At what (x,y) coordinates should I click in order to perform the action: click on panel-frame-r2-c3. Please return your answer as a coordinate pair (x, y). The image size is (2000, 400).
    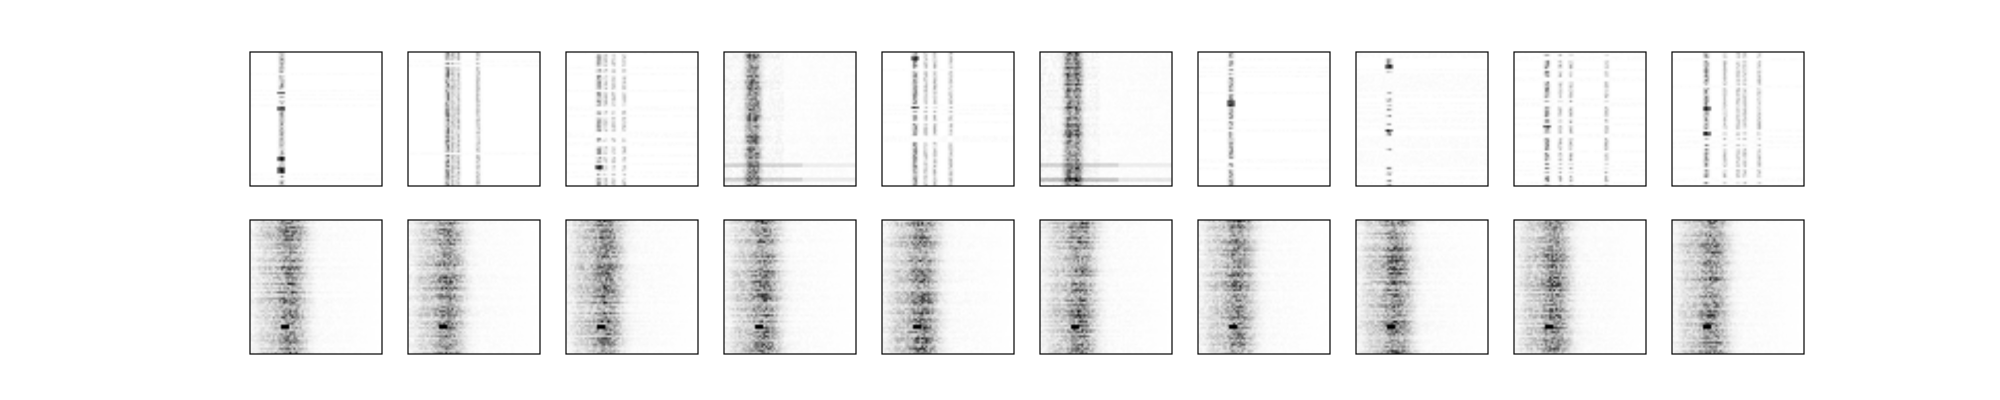
    Looking at the image, I should click on (632, 287).